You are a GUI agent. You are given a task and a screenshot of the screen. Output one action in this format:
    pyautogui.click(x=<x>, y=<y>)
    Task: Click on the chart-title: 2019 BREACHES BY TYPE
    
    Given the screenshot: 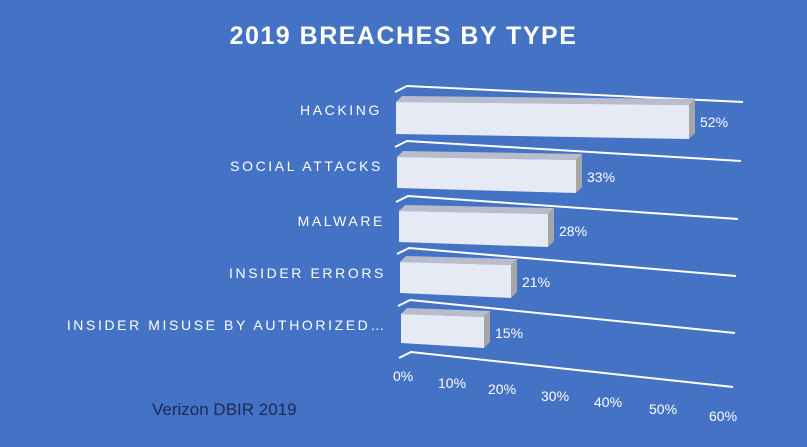 What is the action you would take?
    pyautogui.click(x=403, y=36)
    